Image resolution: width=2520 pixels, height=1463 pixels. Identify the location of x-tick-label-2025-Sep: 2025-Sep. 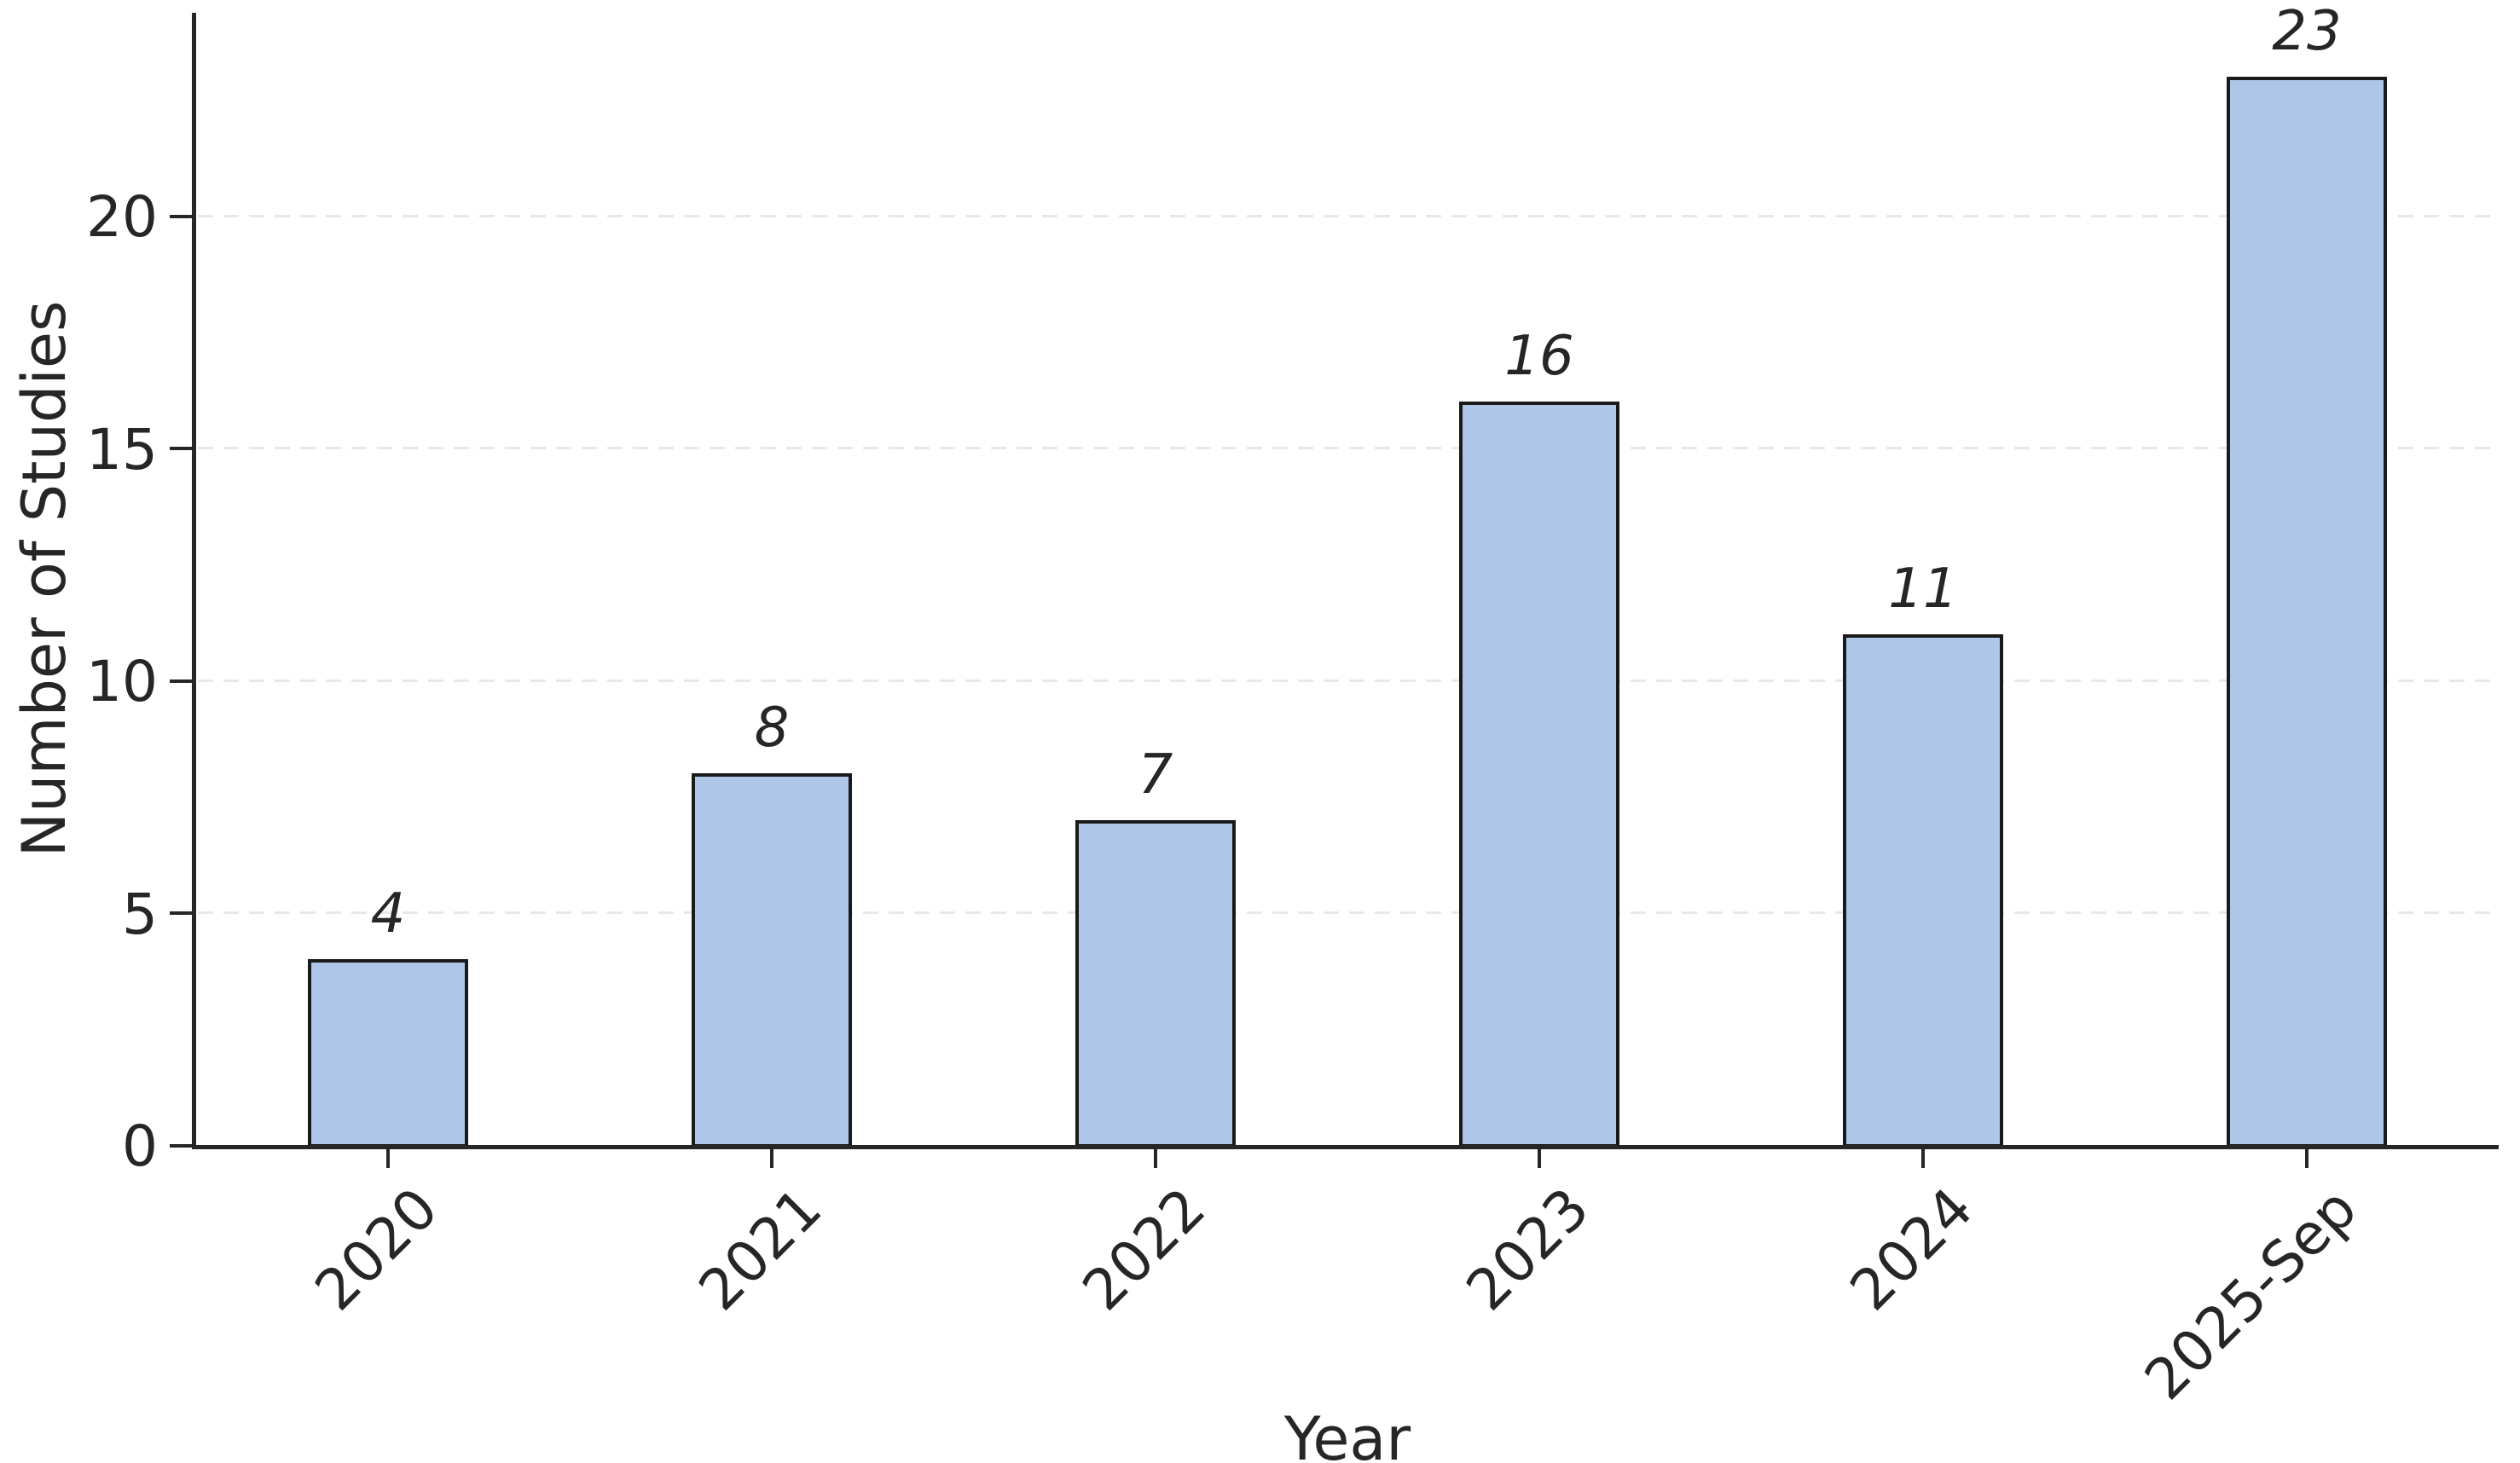
(2251, 1294).